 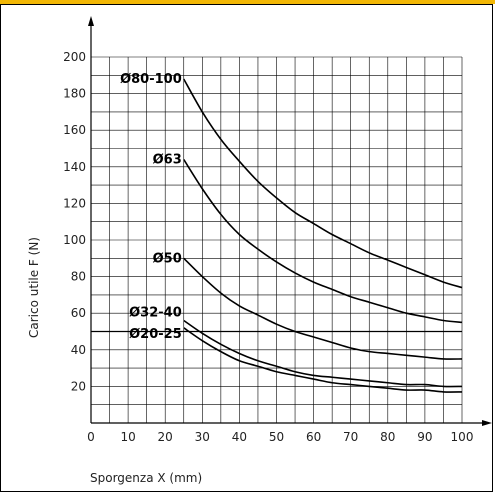 What do you see at coordinates (74, 94) in the screenshot?
I see `y-tick-label: 180` at bounding box center [74, 94].